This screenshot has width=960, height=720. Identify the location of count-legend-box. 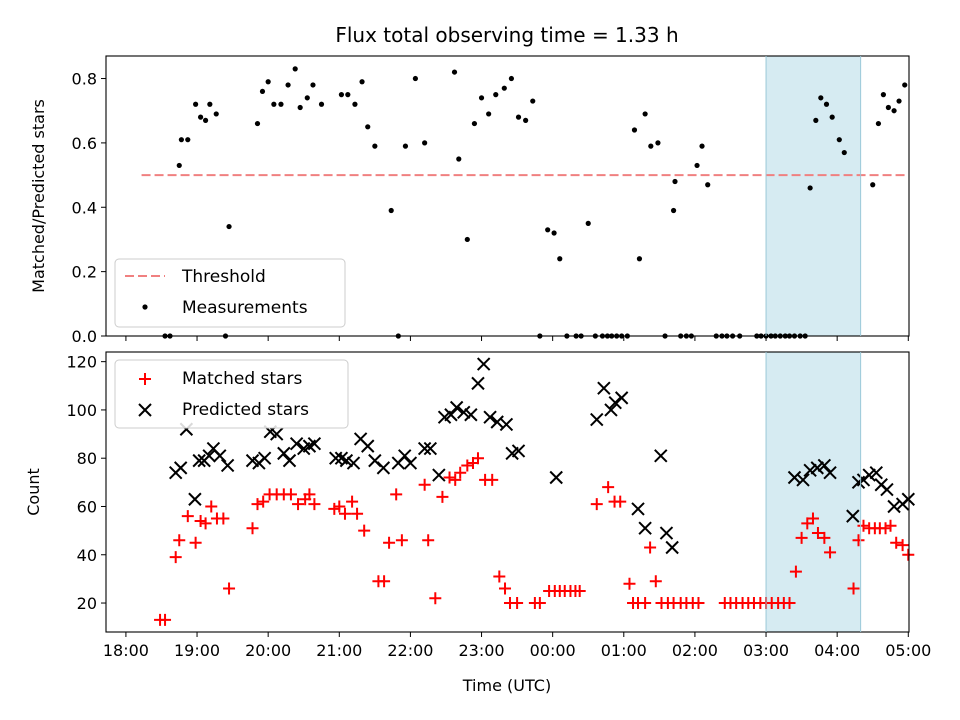
(231, 394).